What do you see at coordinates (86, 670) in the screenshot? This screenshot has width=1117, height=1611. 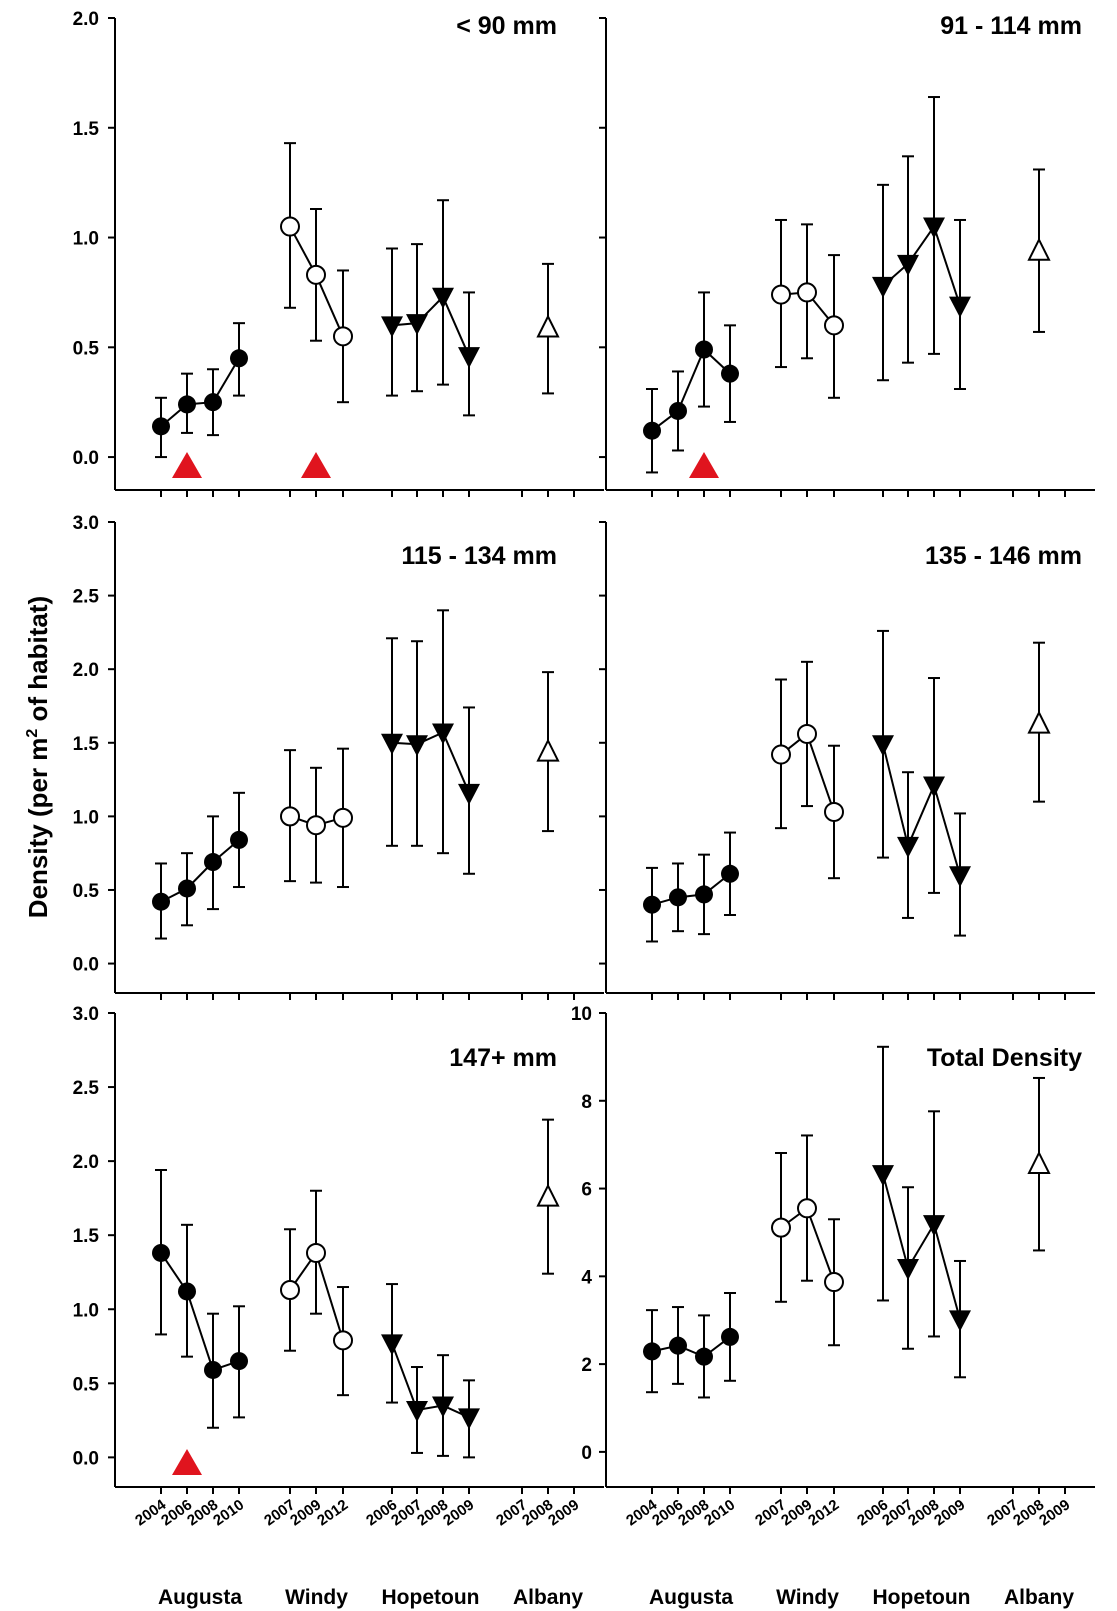 I see `y-tick-label: 2.0` at bounding box center [86, 670].